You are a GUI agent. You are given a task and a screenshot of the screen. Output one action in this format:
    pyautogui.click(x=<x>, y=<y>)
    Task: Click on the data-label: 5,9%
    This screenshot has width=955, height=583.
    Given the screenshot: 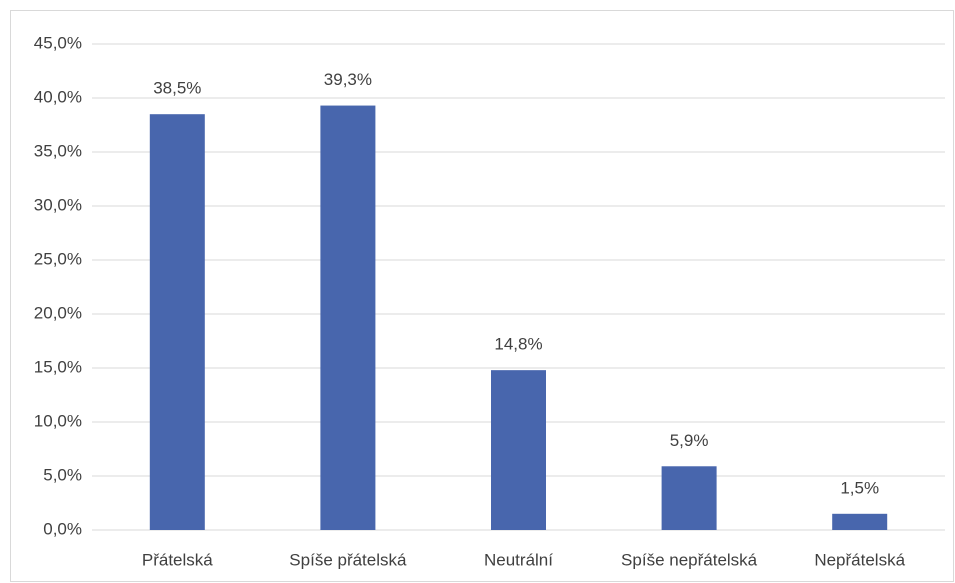 What is the action you would take?
    pyautogui.click(x=689, y=440)
    